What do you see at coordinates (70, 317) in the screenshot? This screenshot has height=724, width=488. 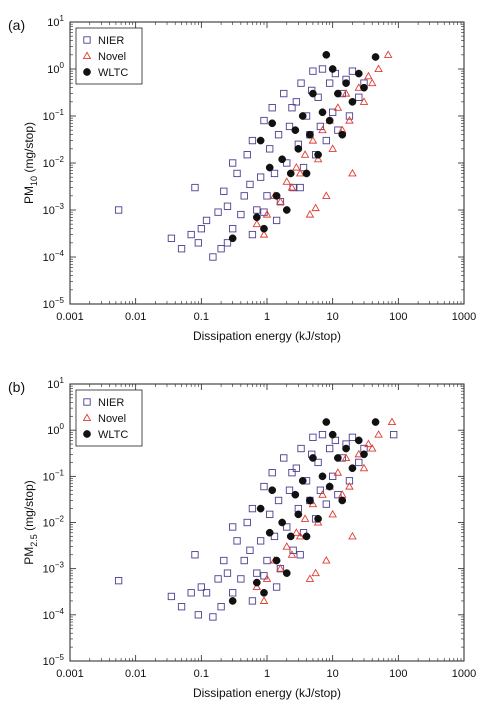 I see `x-tick-label: 0.001` at bounding box center [70, 317].